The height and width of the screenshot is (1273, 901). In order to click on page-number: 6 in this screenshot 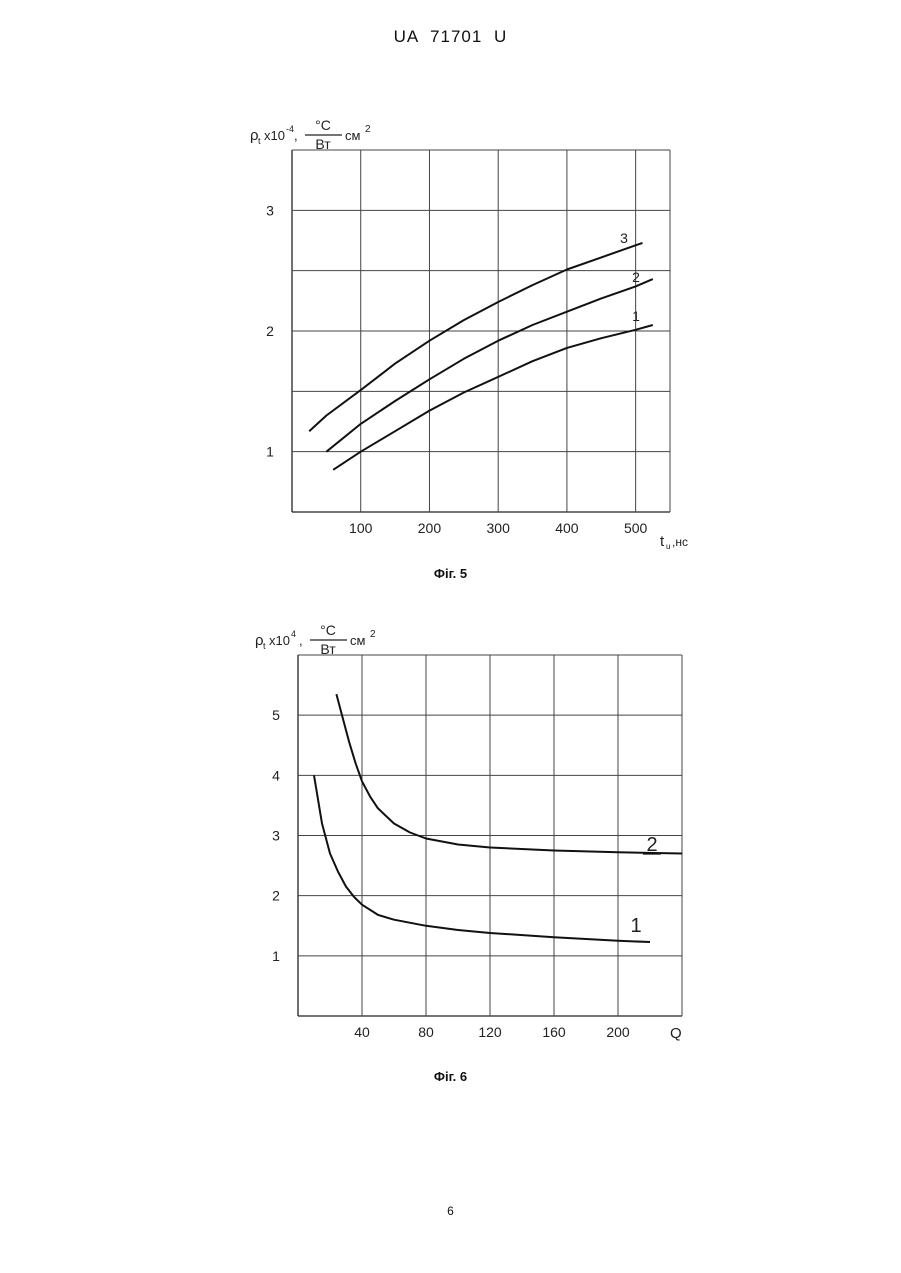, I will do `click(450, 1211)`.